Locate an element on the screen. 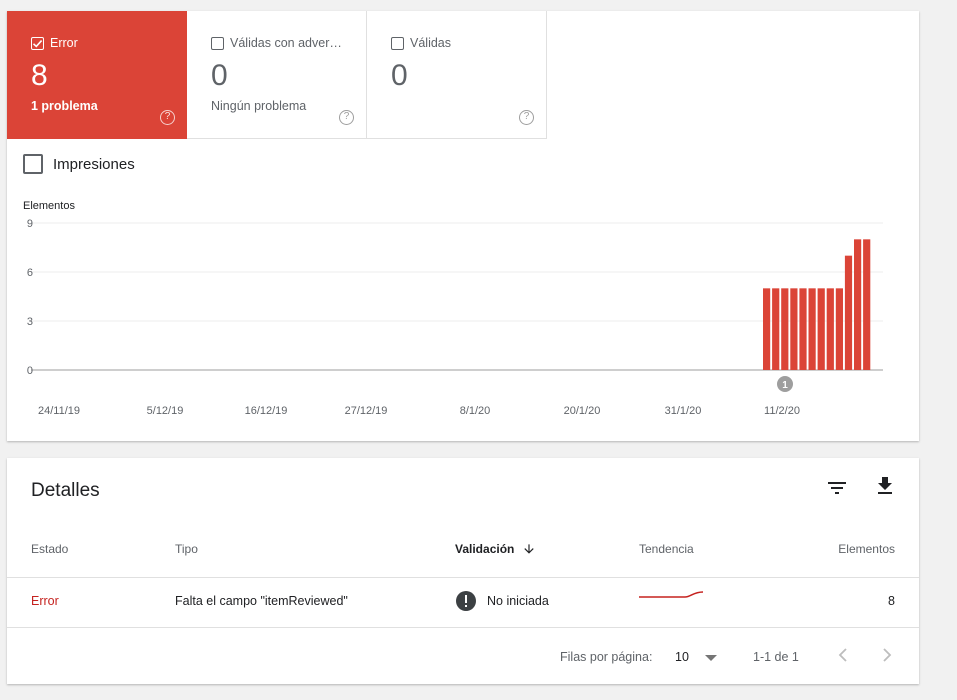 Image resolution: width=957 pixels, height=700 pixels. tile-valid-warnings: Válidas con adver… 0 Ningún problema ? is located at coordinates (277, 75).